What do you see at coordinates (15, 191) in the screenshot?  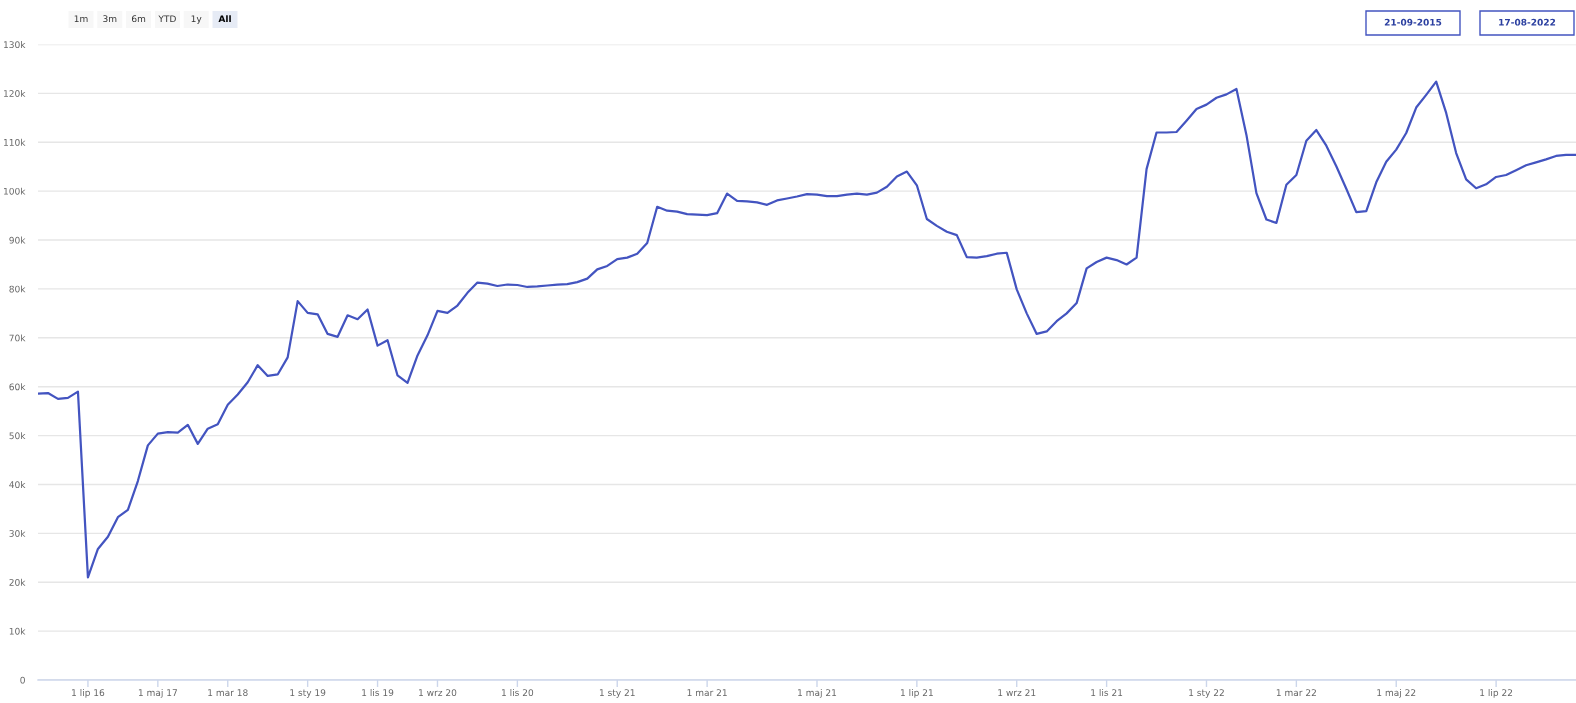 I see `y-tick-label: 100k` at bounding box center [15, 191].